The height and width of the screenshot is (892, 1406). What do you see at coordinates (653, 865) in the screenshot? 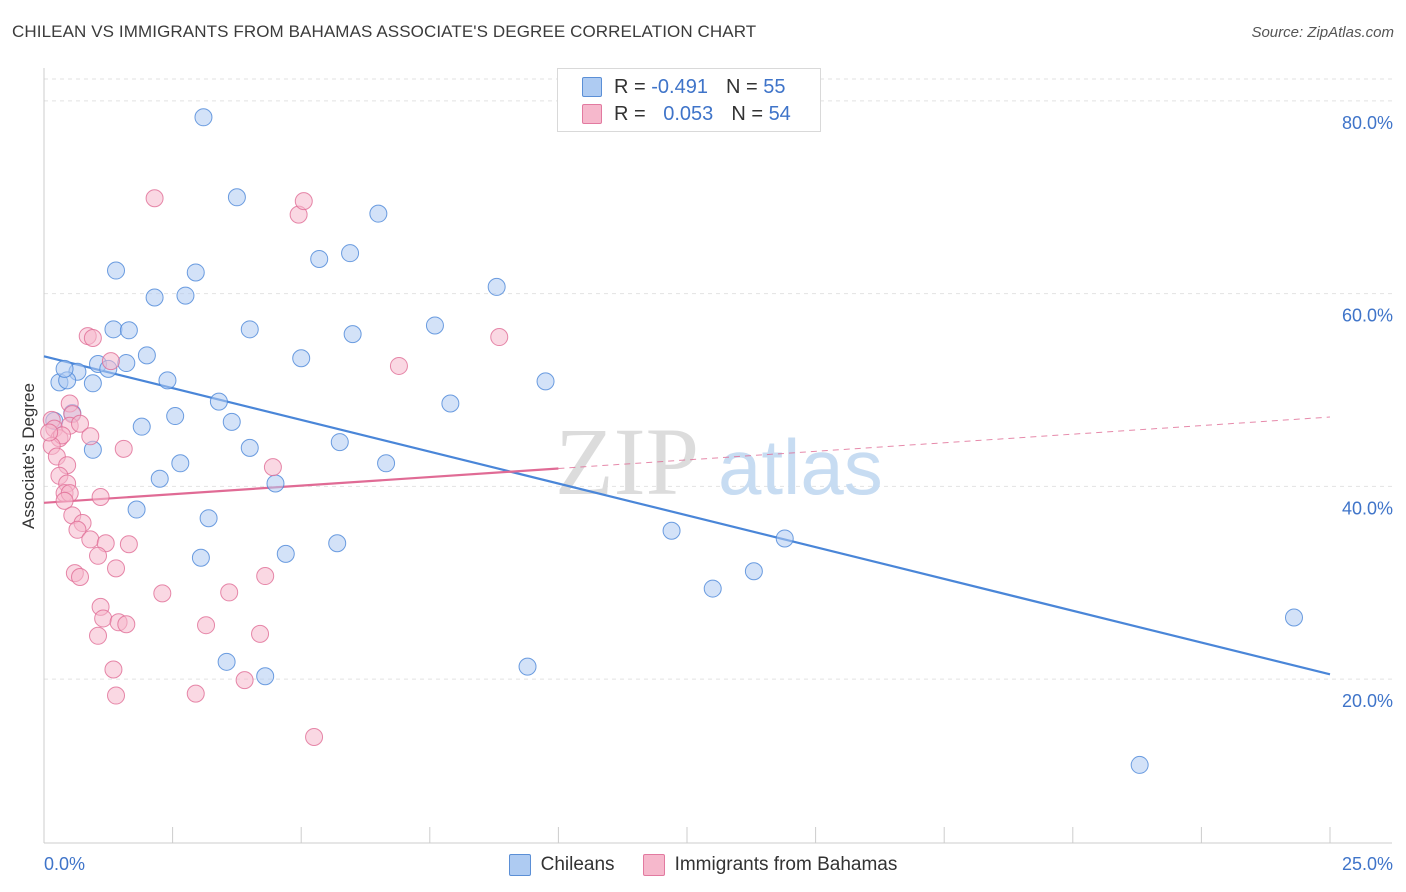
I see `series-swatch-bahamas` at bounding box center [653, 865].